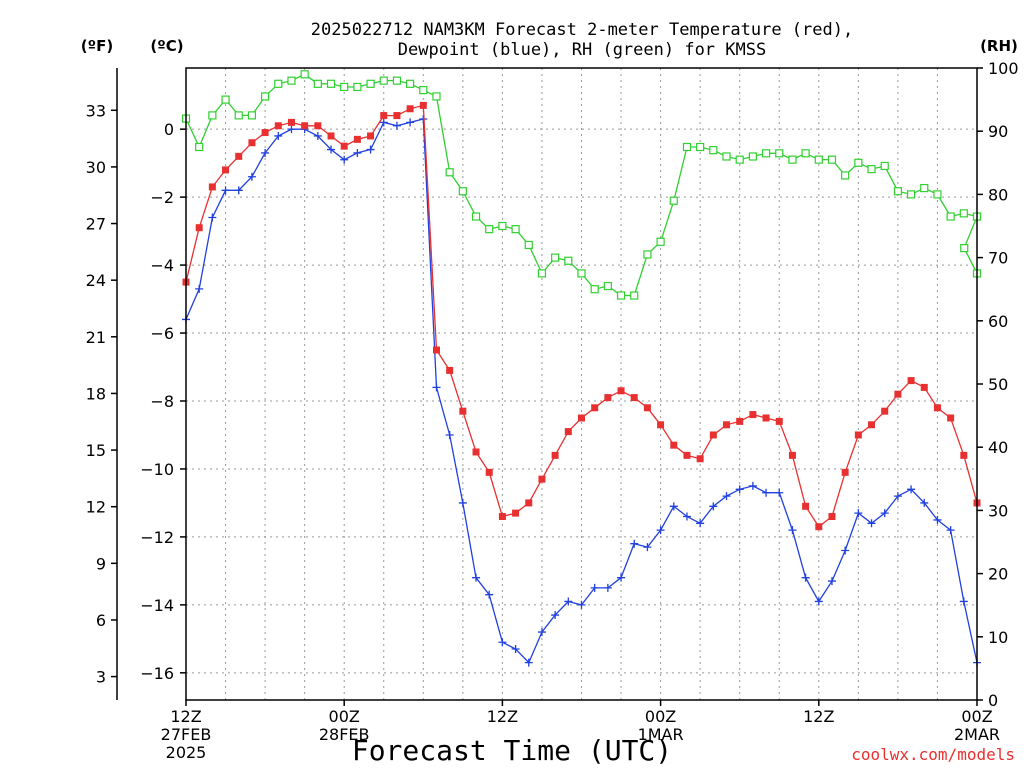 Image resolution: width=1024 pixels, height=768 pixels. What do you see at coordinates (582, 50) in the screenshot?
I see `chart-title-line-2: Dewpoint (blue), RH (green) for KMSS` at bounding box center [582, 50].